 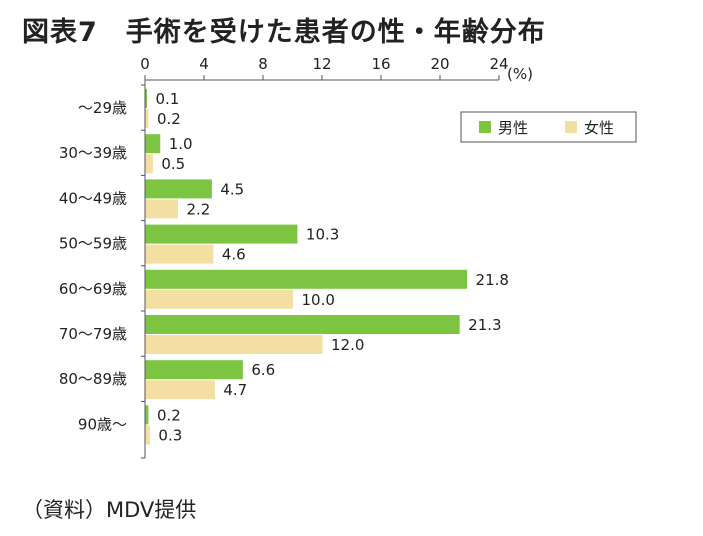 I want to click on female-data-label: 2.2, so click(x=198, y=209).